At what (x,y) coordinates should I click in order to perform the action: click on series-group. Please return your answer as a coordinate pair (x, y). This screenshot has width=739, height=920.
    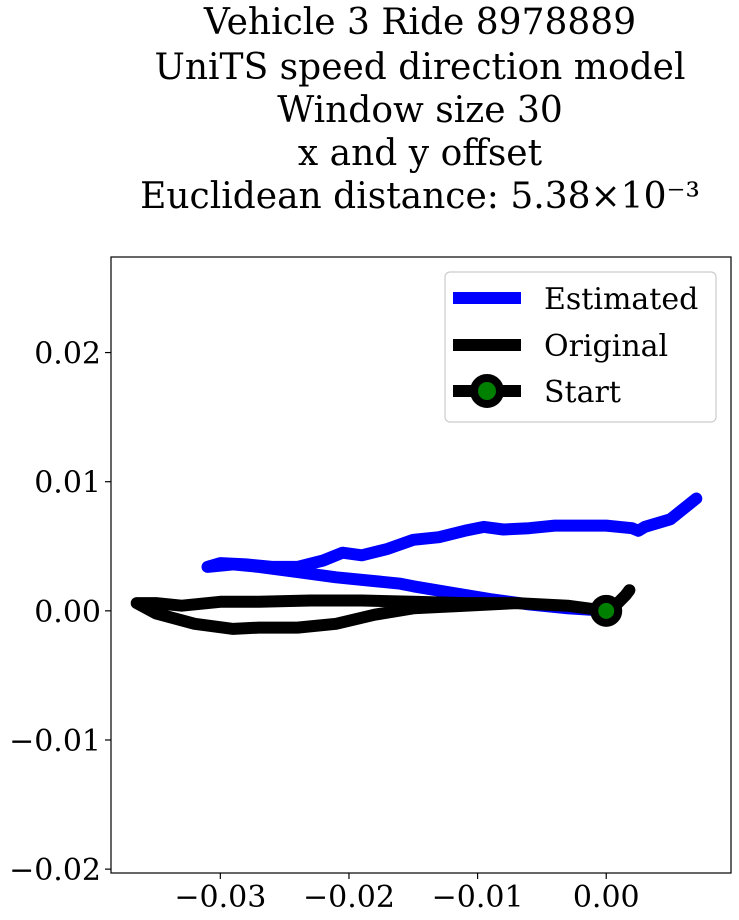
    Looking at the image, I should click on (416, 563).